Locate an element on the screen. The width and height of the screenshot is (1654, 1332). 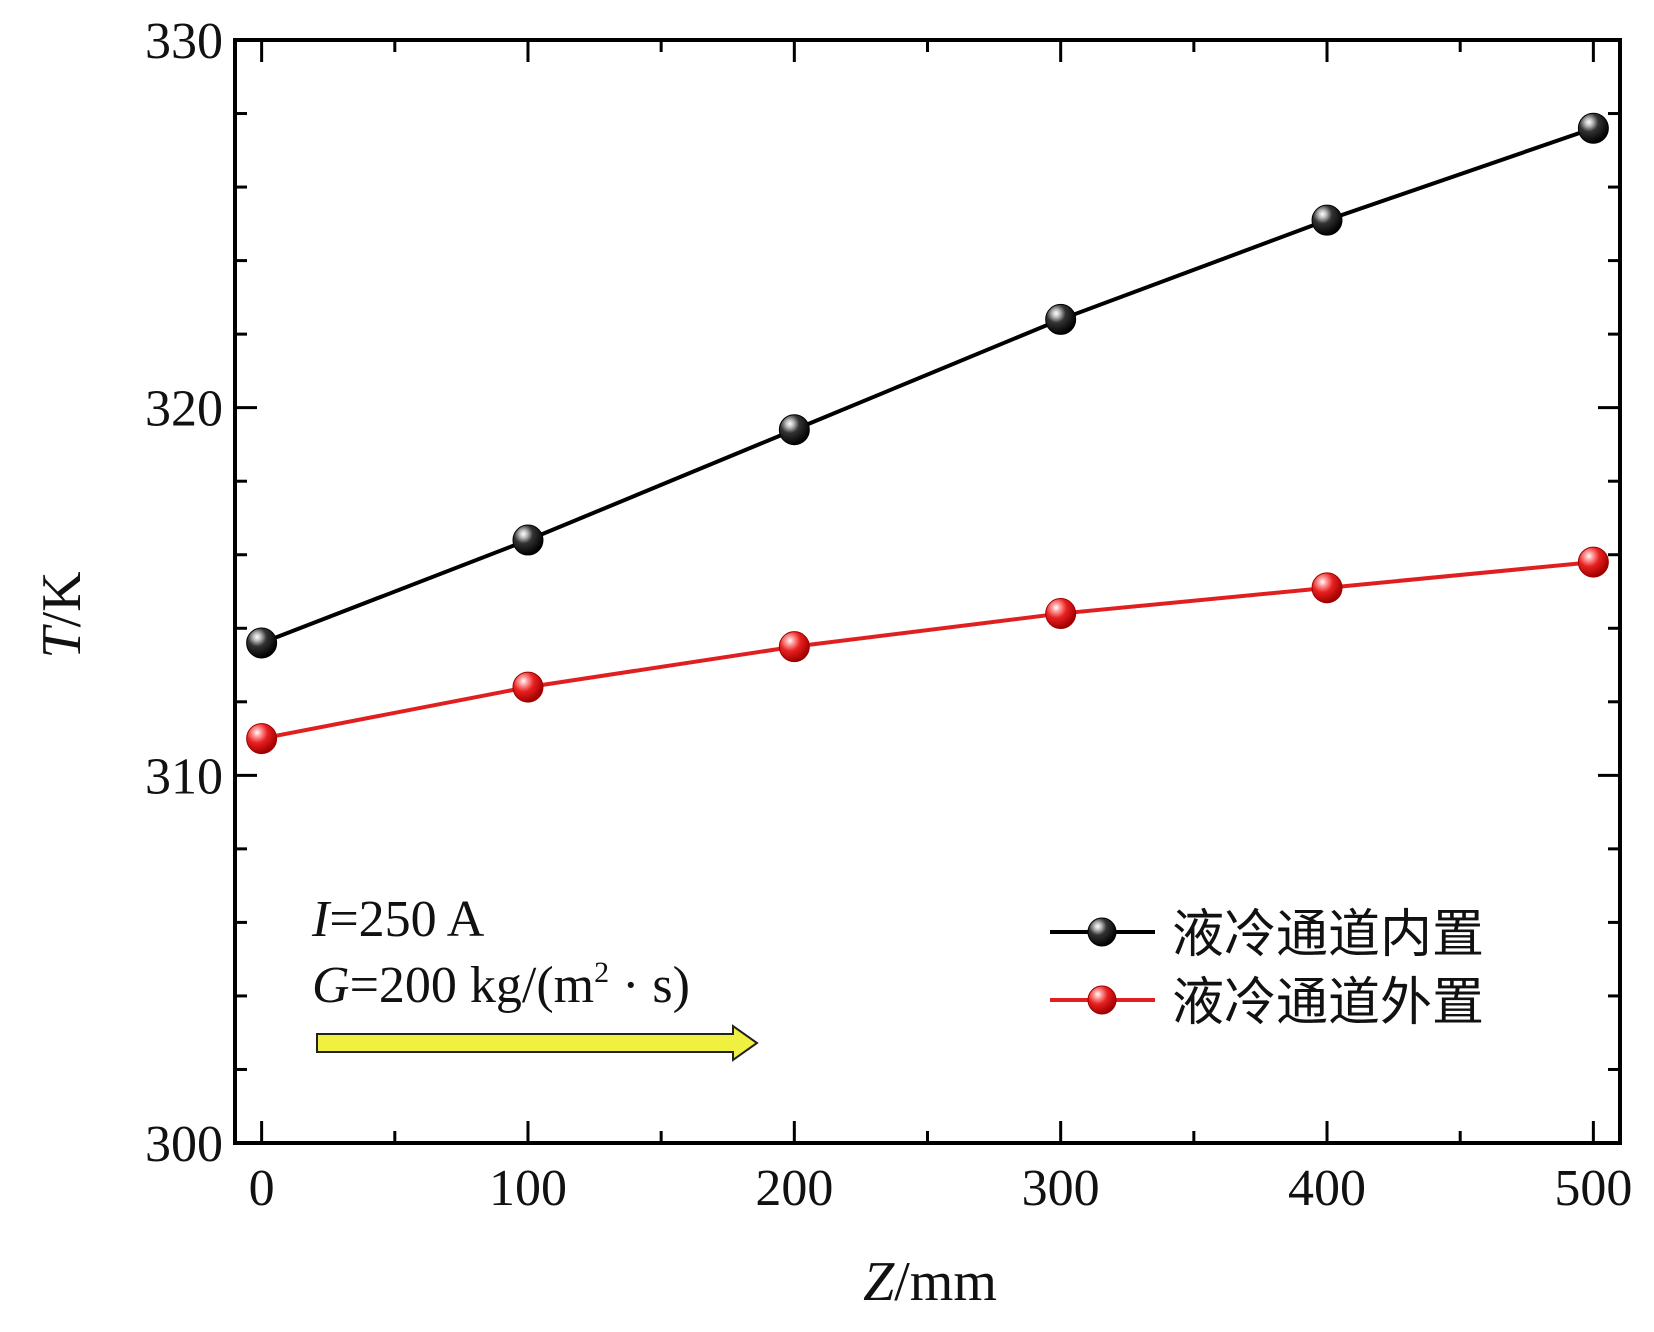
y-tick-label: 310 is located at coordinates (184, 776).